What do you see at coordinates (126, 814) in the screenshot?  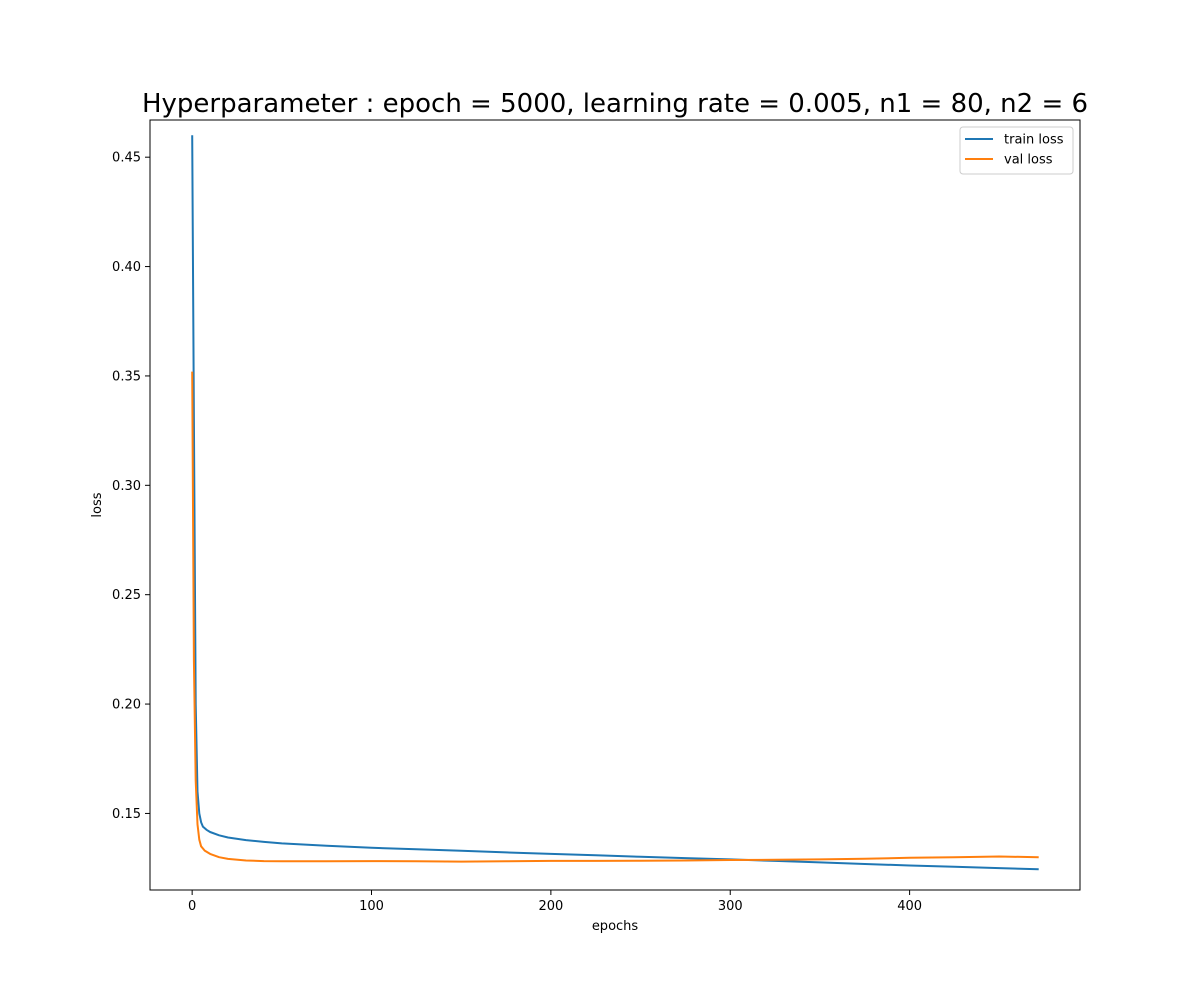 I see `y-tick-label: 0.15` at bounding box center [126, 814].